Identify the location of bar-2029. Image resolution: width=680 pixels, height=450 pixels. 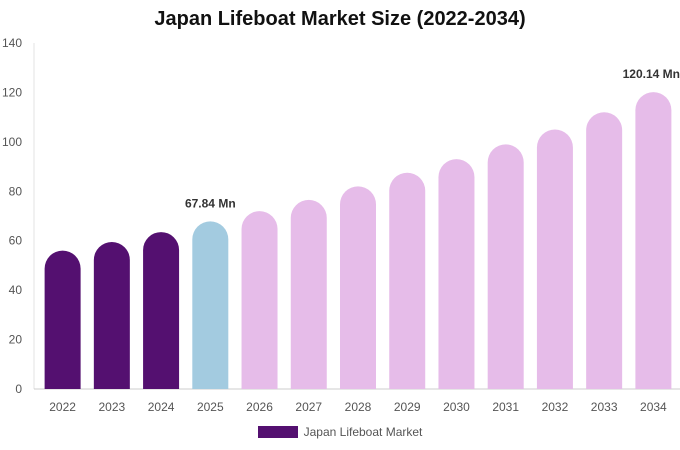
(407, 280).